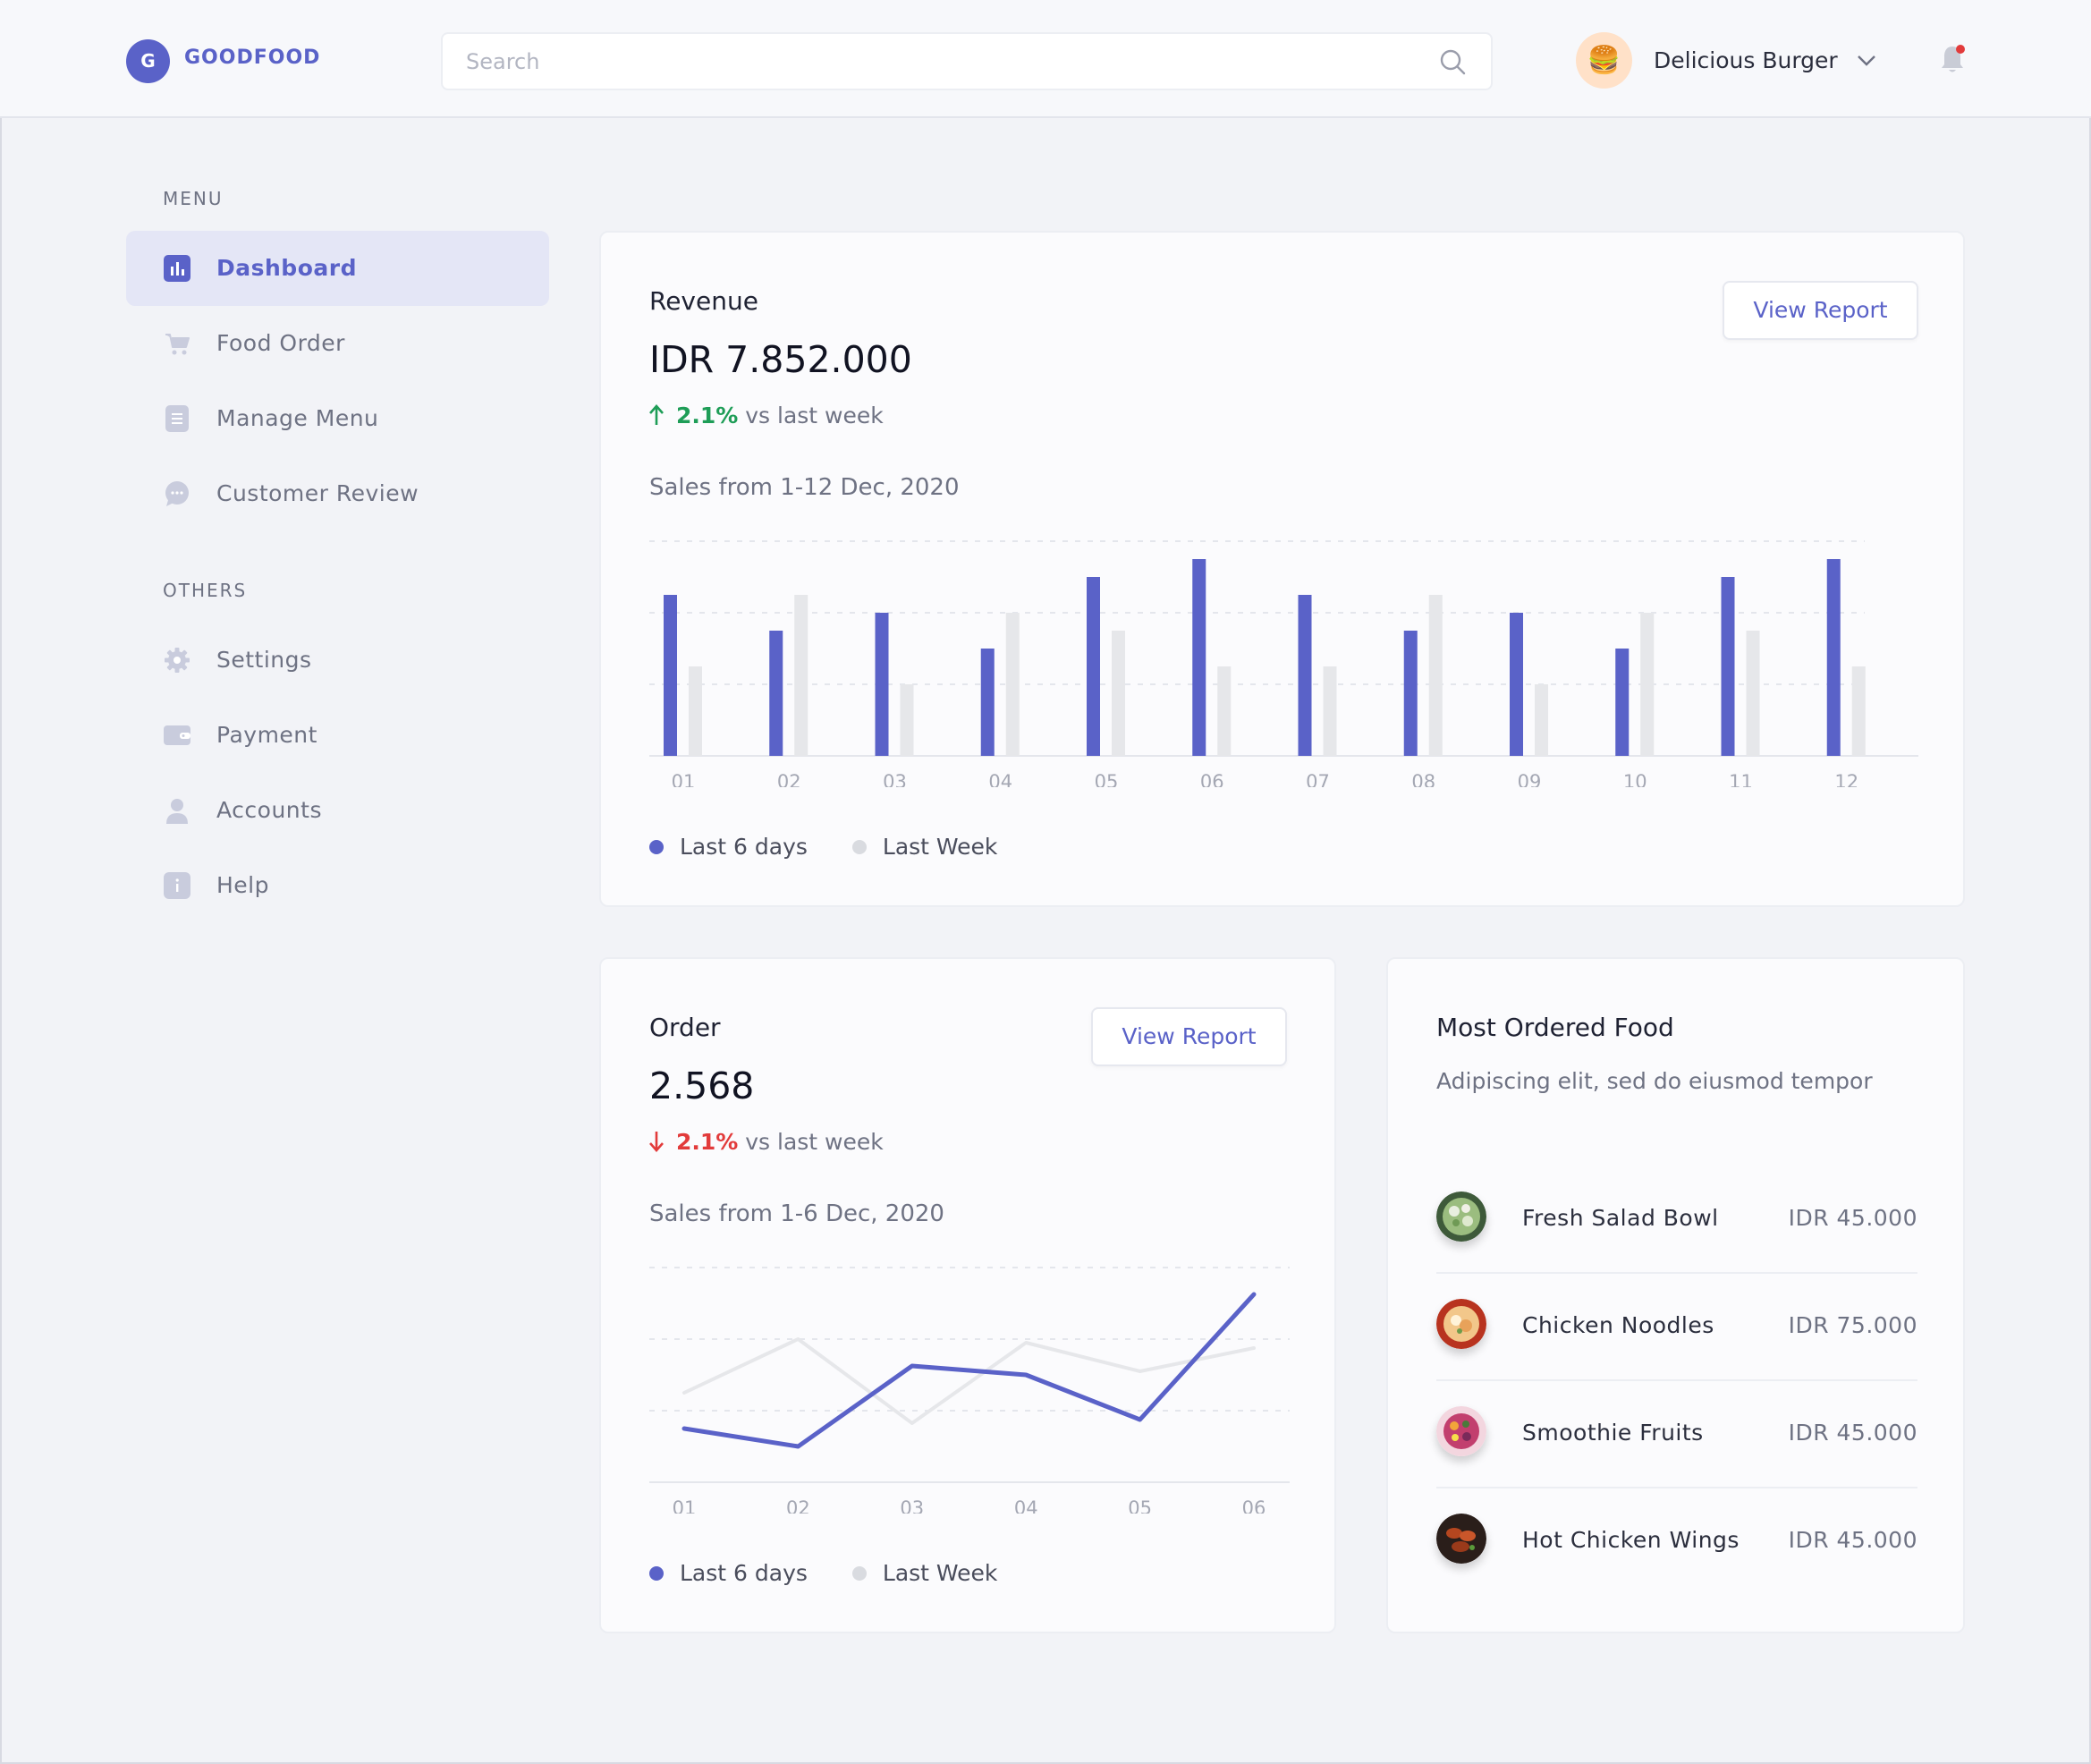  Describe the element at coordinates (1613, 1433) in the screenshot. I see `food-name: Smoothie Fruits` at that location.